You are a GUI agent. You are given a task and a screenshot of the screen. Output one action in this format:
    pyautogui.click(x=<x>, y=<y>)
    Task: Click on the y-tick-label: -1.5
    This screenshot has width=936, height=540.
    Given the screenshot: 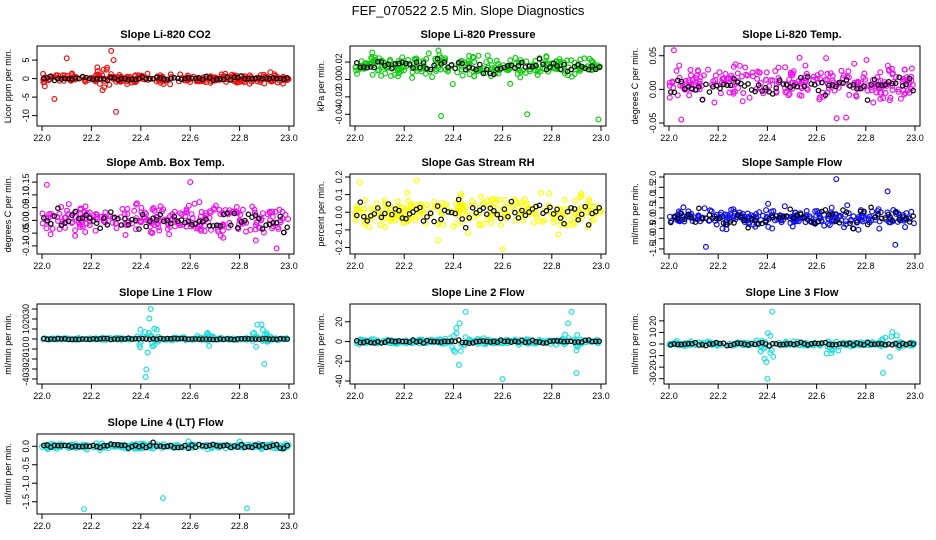 What is the action you would take?
    pyautogui.click(x=26, y=502)
    